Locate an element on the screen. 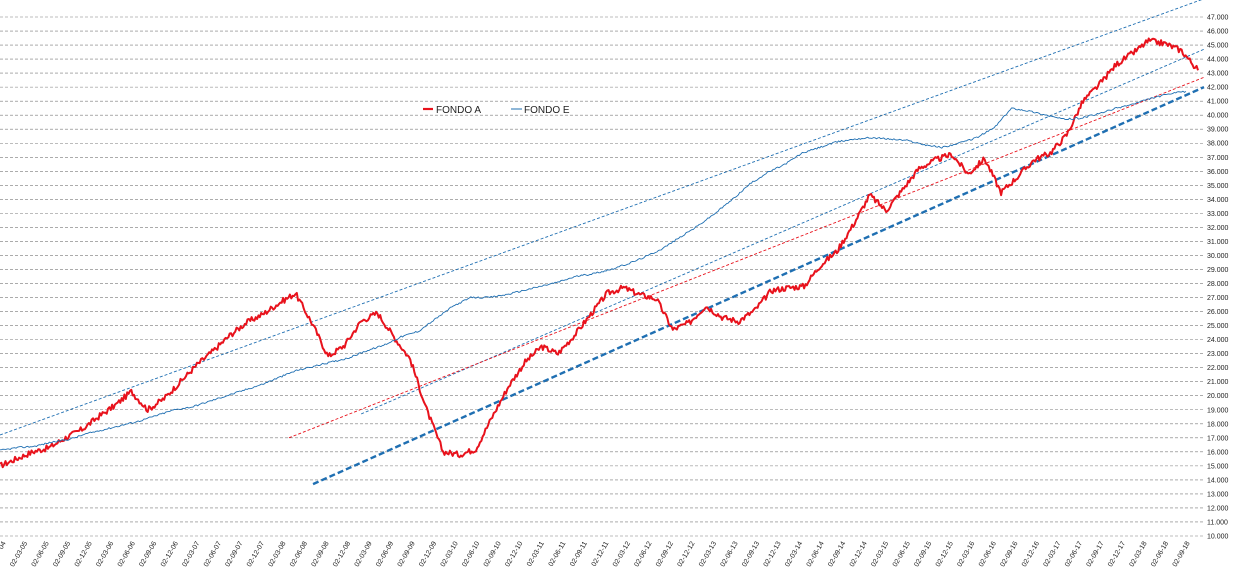  x-tick-label: 02-03-08 is located at coordinates (278, 554).